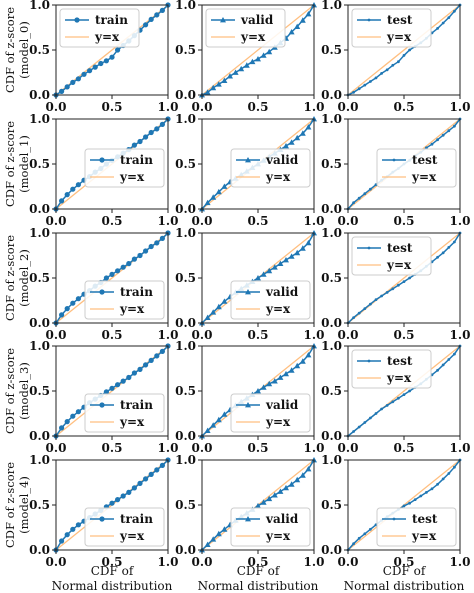 The height and width of the screenshot is (593, 474). Describe the element at coordinates (249, 170) in the screenshot. I see `subplot-model_1-valid: 0.0 0.5 1.0 0.0 0.5 1.0 valid y=x` at that location.